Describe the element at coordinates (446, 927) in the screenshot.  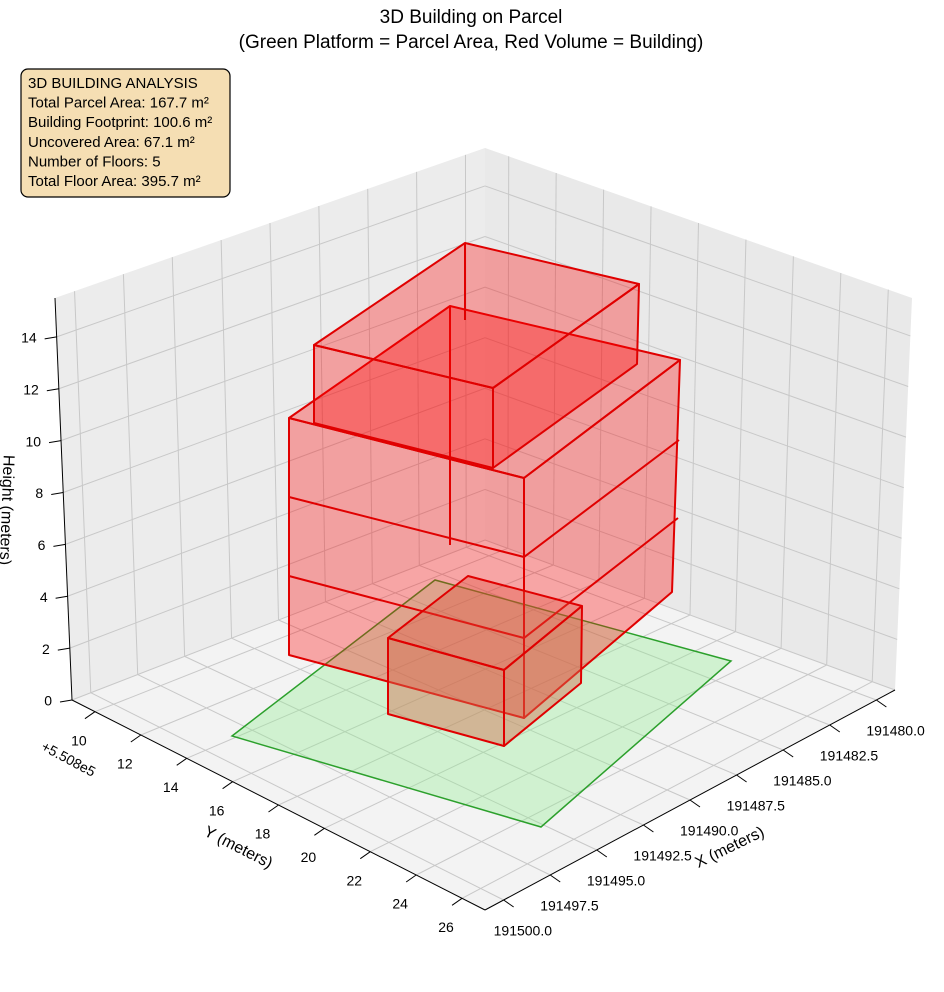
I see `y-tick-label: 26` at that location.